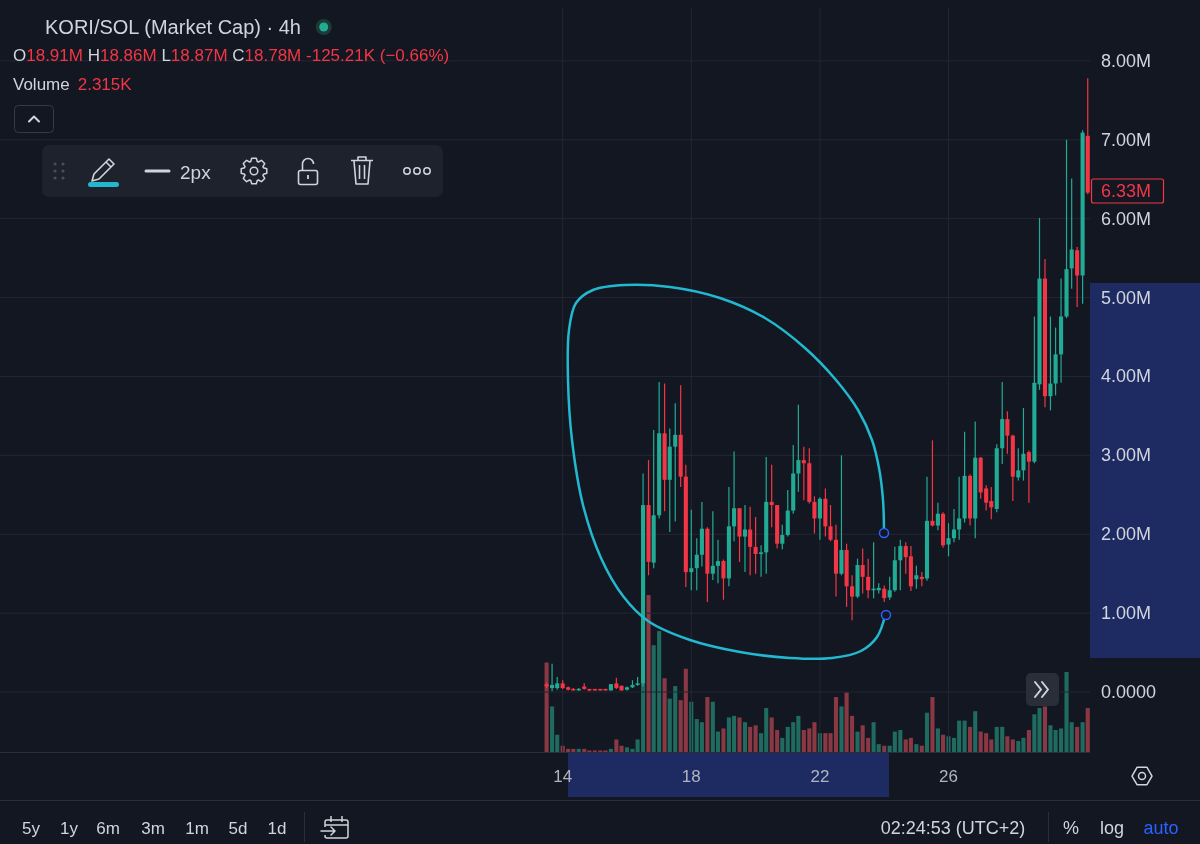 The width and height of the screenshot is (1200, 844). Describe the element at coordinates (238, 828) in the screenshot. I see `text: 5d` at that location.